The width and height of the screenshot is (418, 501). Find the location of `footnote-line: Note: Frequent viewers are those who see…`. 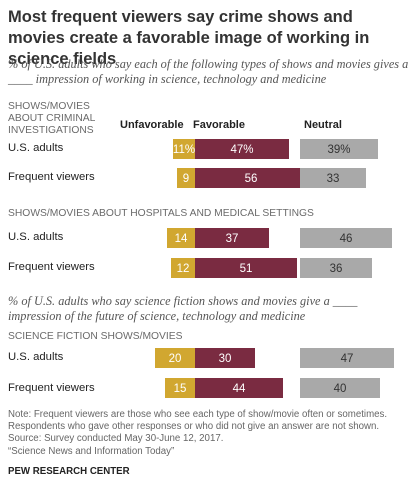

footnote-line: Note: Frequent viewers are those who see… is located at coordinates (198, 414).